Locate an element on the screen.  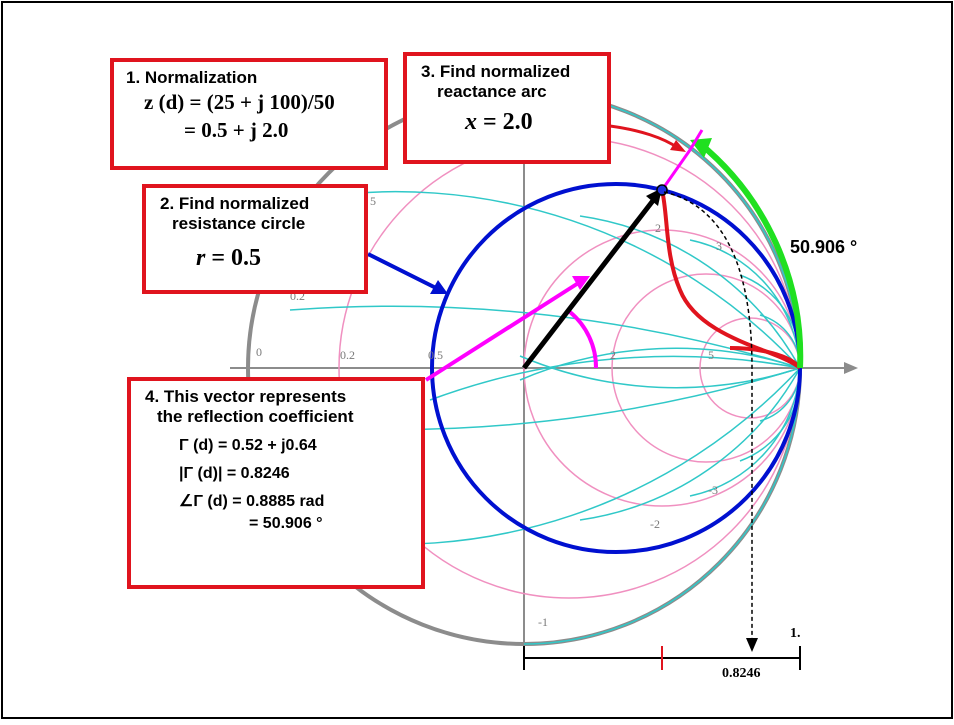
label-r0: 0 is located at coordinates (259, 352).